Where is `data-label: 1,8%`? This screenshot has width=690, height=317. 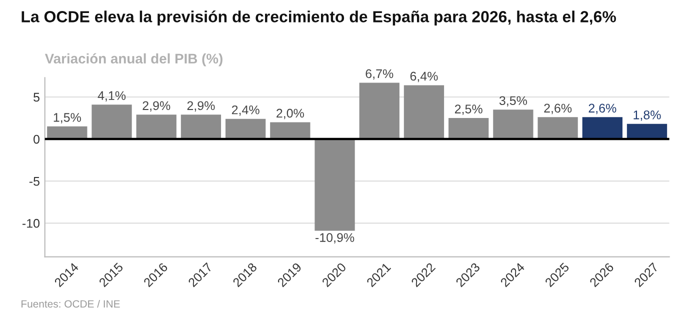 data-label: 1,8% is located at coordinates (647, 115).